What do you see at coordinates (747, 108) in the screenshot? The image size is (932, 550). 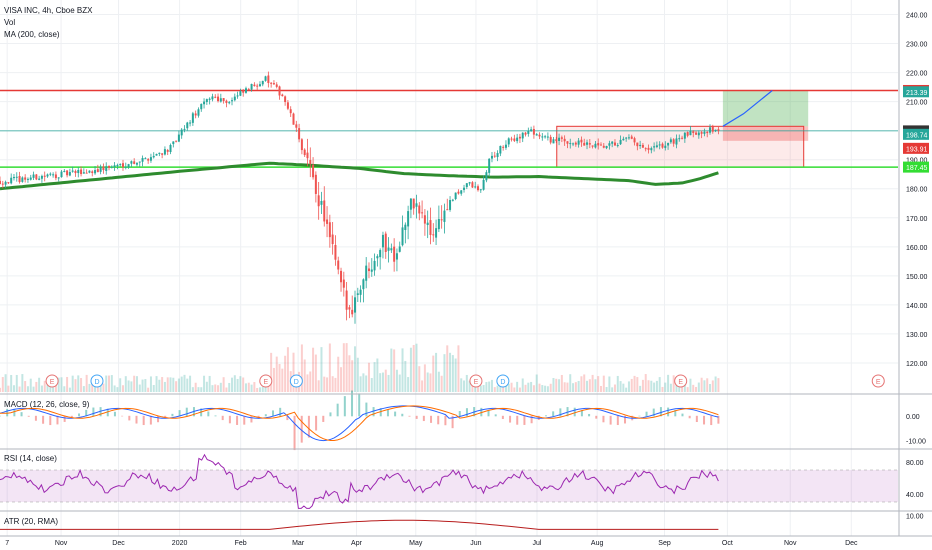 I see `drawings` at bounding box center [747, 108].